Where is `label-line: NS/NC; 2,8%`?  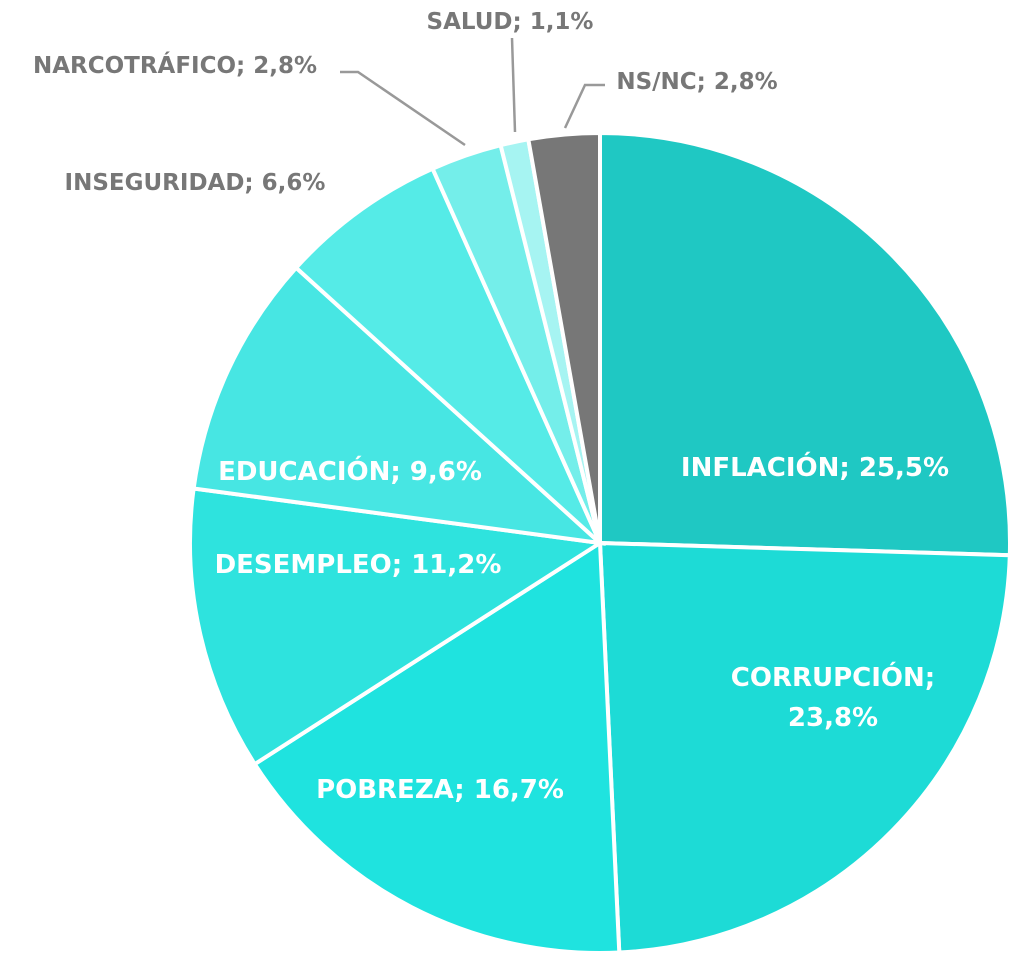
label-line: NS/NC; 2,8% is located at coordinates (696, 82).